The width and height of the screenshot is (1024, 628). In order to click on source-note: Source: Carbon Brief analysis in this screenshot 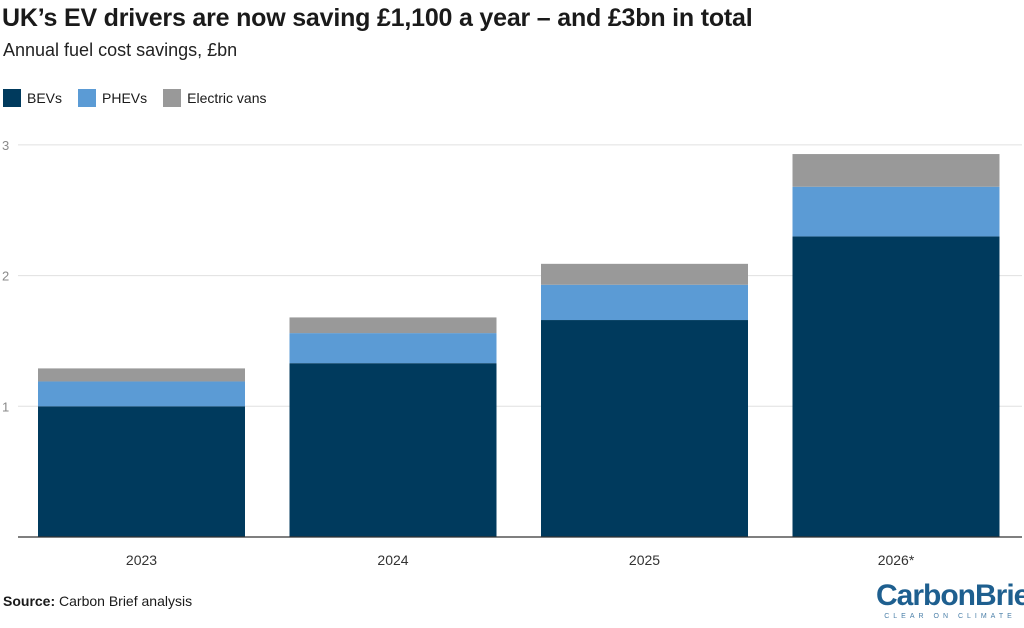, I will do `click(97, 601)`.